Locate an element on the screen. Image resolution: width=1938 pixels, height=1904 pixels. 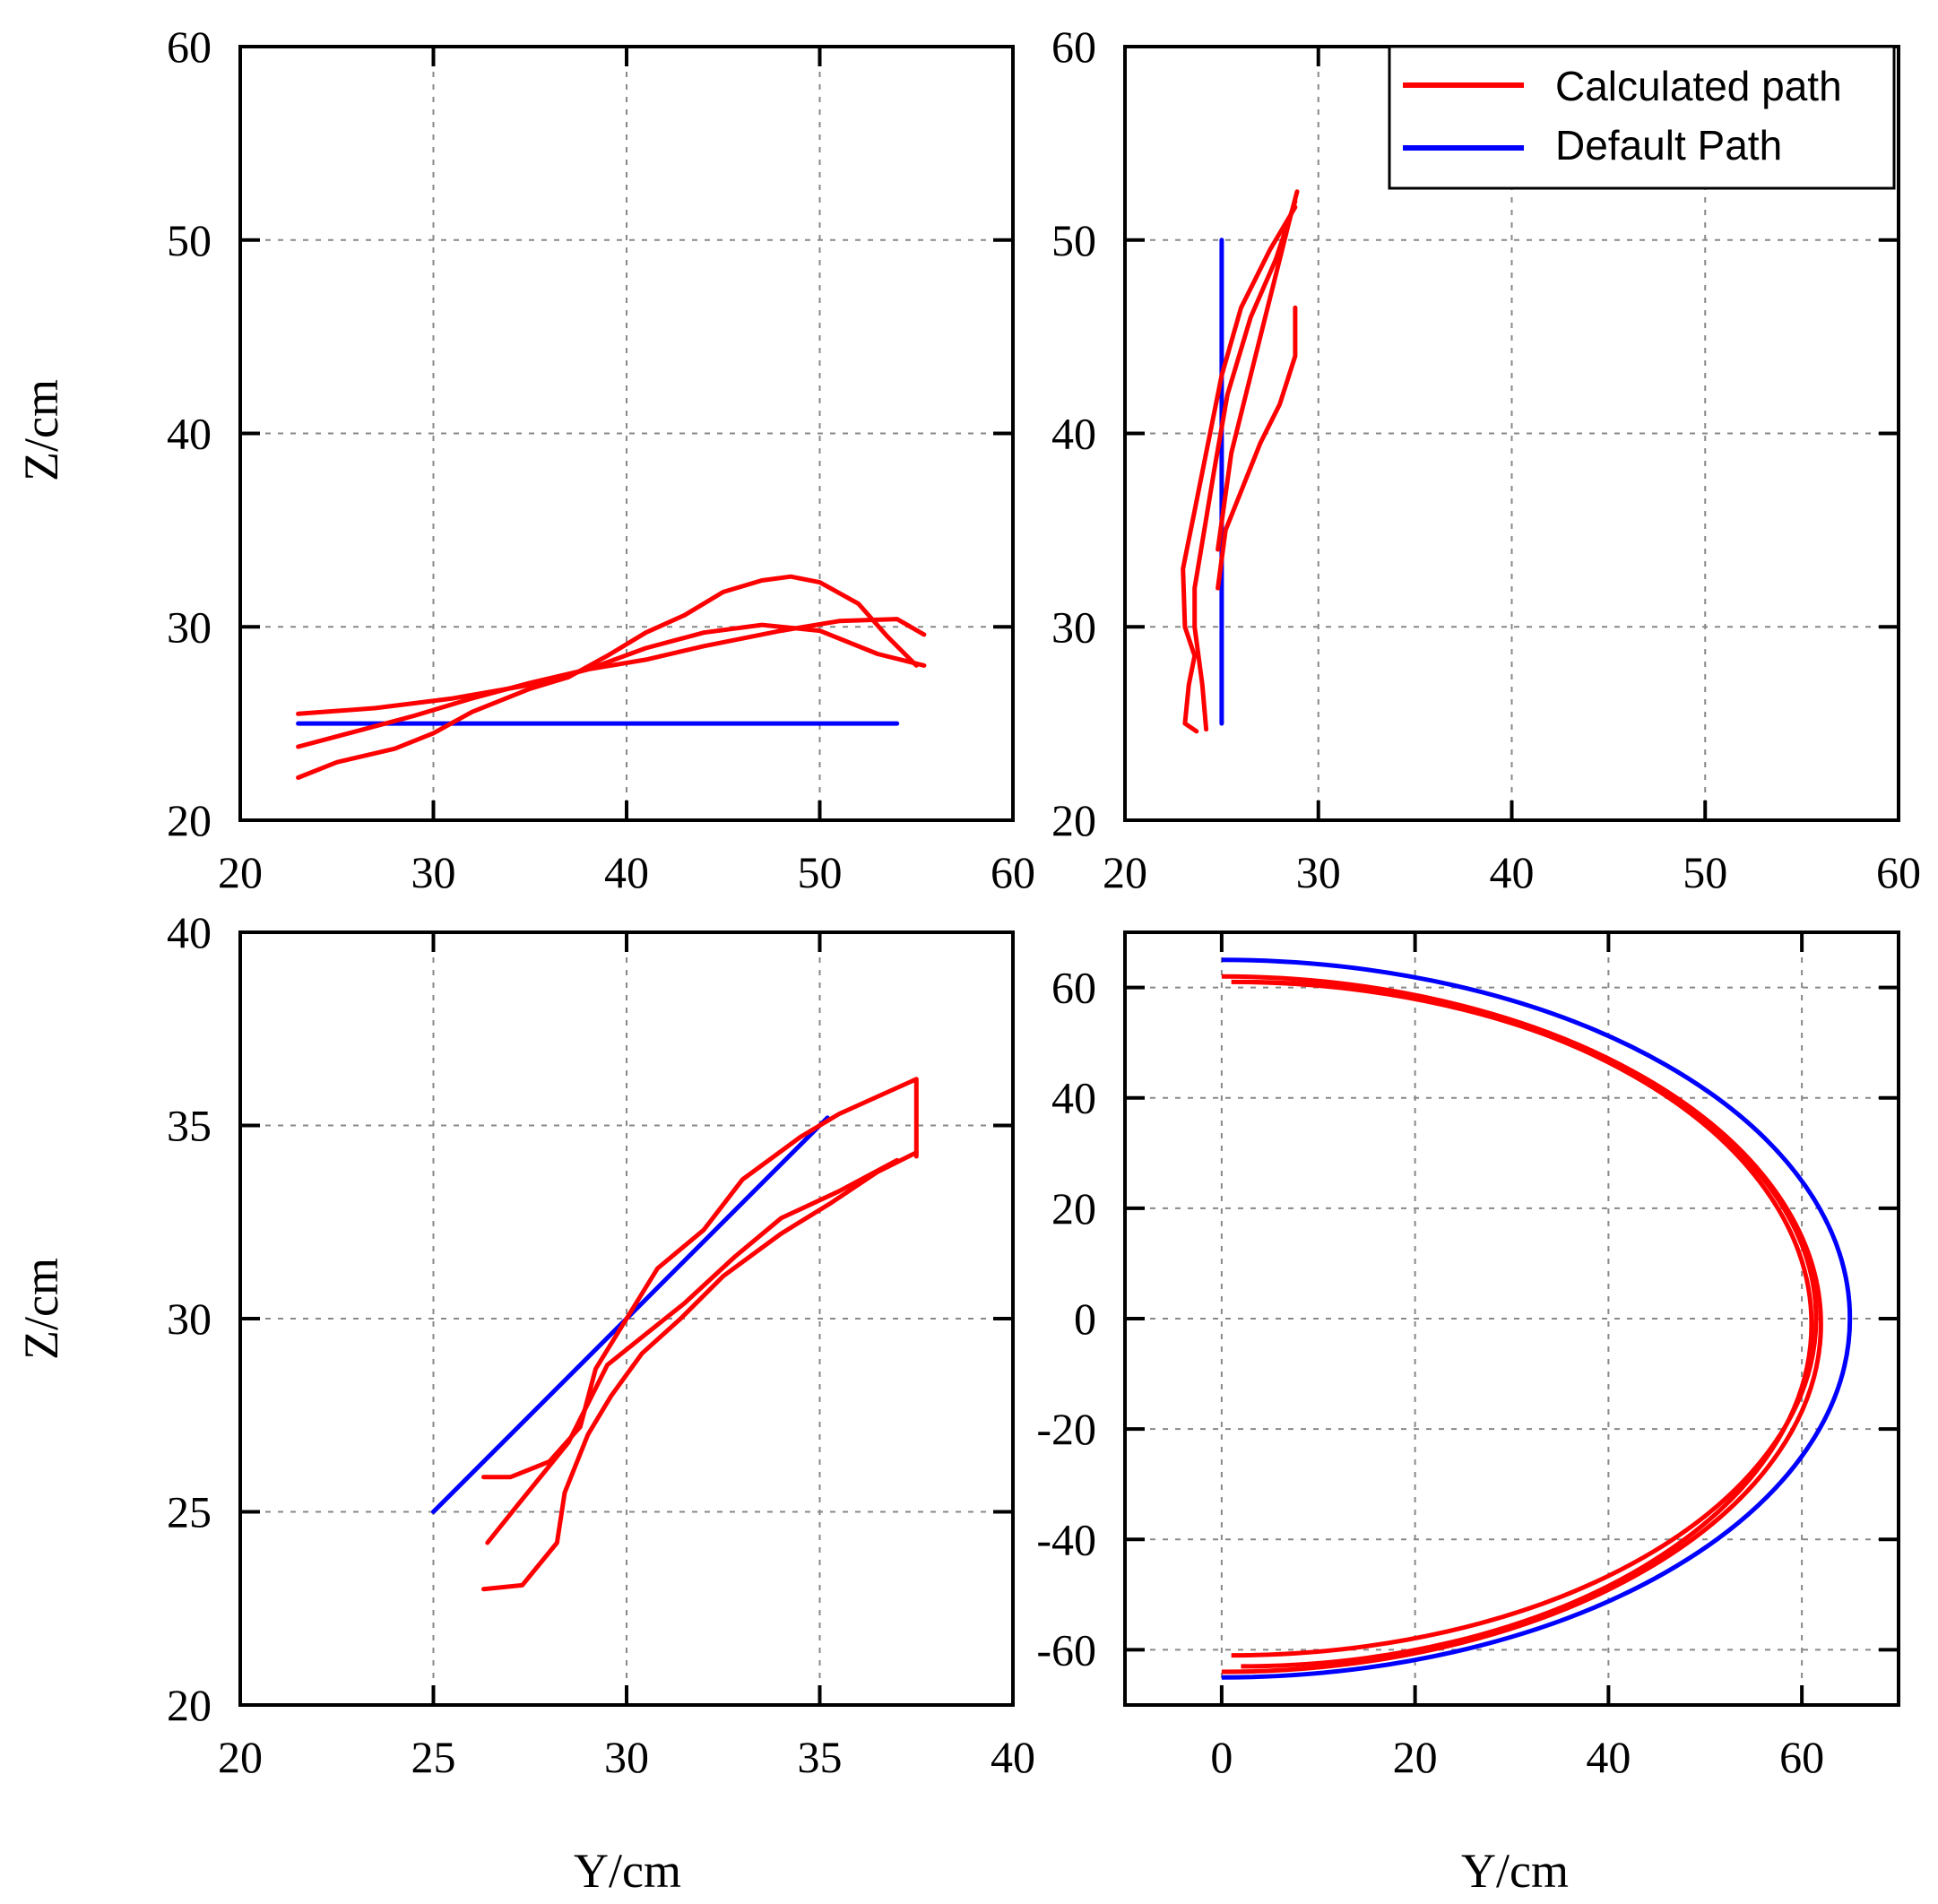
y-axis-label-bottom-text: Z/cm is located at coordinates (41, 1309).